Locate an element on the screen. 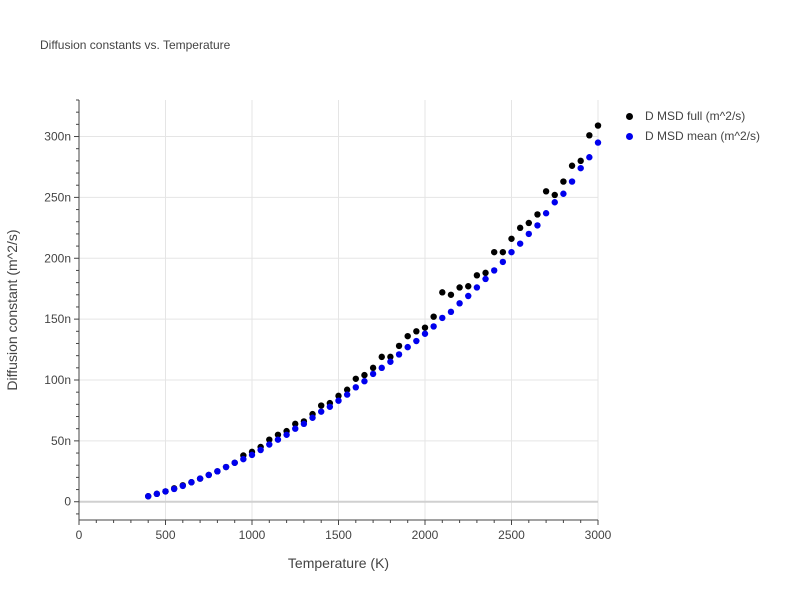 This screenshot has width=800, height=600. legend-item-mean: D MSD mean (m^2/s) is located at coordinates (690, 136).